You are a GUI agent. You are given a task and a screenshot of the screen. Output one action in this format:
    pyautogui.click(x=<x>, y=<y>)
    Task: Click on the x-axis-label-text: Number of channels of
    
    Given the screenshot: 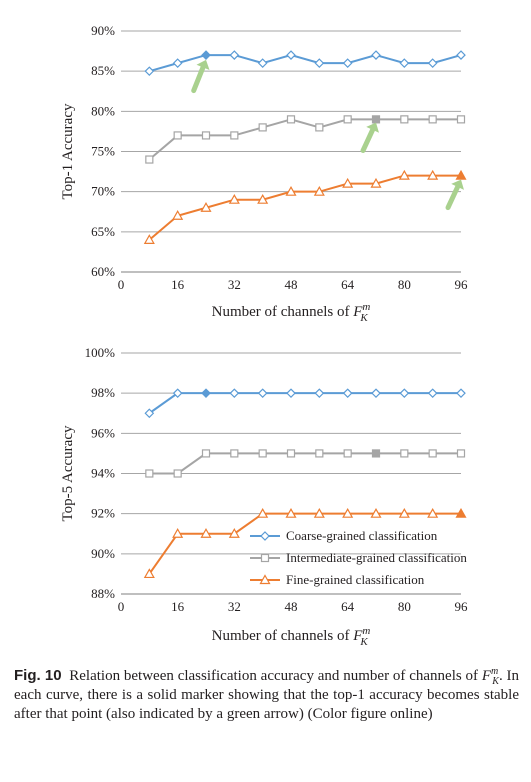 What is the action you would take?
    pyautogui.click(x=283, y=636)
    